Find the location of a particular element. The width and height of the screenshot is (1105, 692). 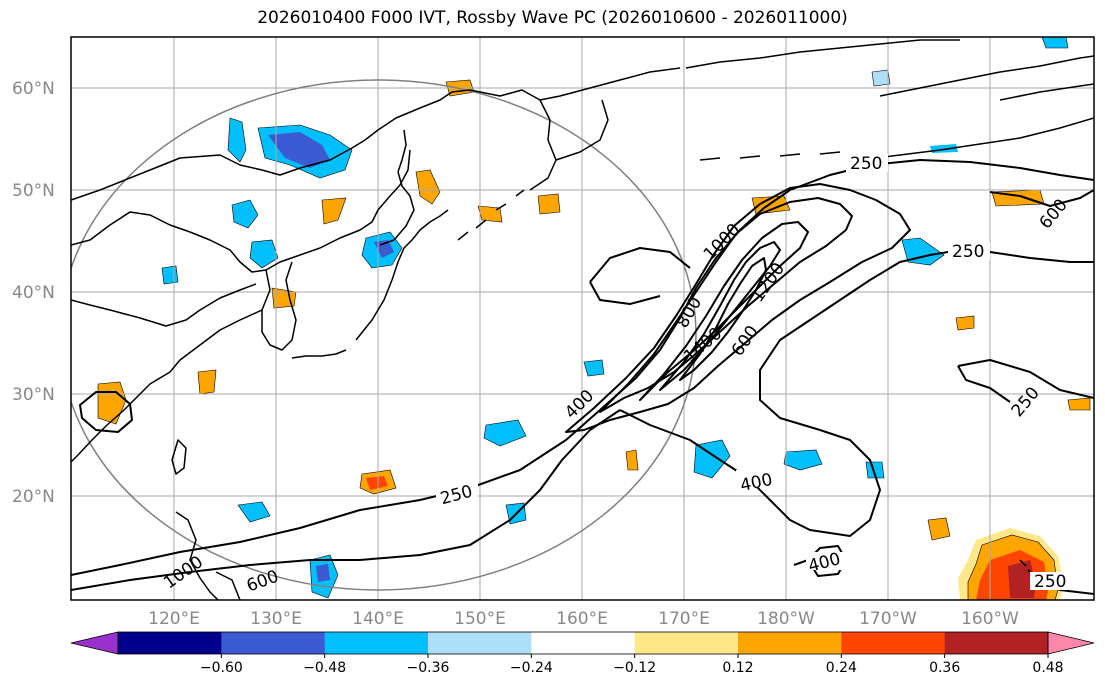

lat-label: 60°N is located at coordinates (33, 89).